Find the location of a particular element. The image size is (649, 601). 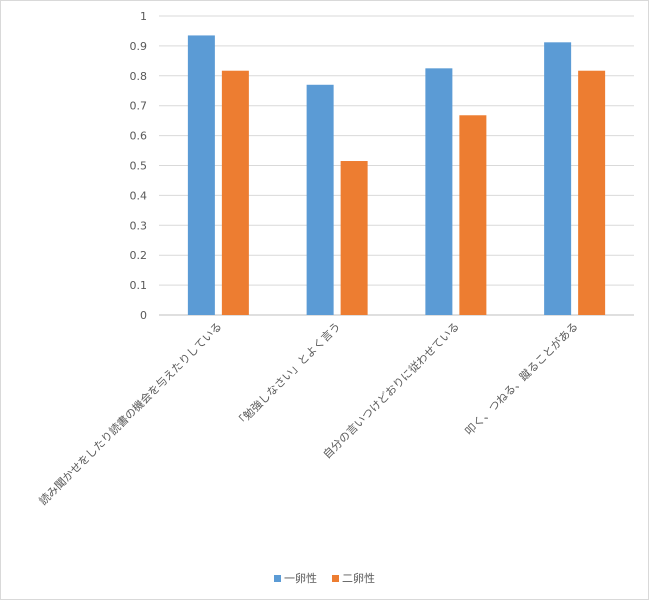

legend: 一卵性 二卵性 is located at coordinates (324, 578).